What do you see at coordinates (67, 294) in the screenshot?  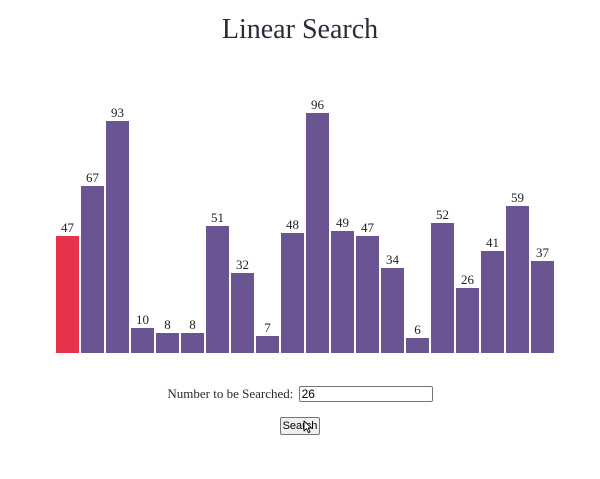 I see `bar-current` at bounding box center [67, 294].